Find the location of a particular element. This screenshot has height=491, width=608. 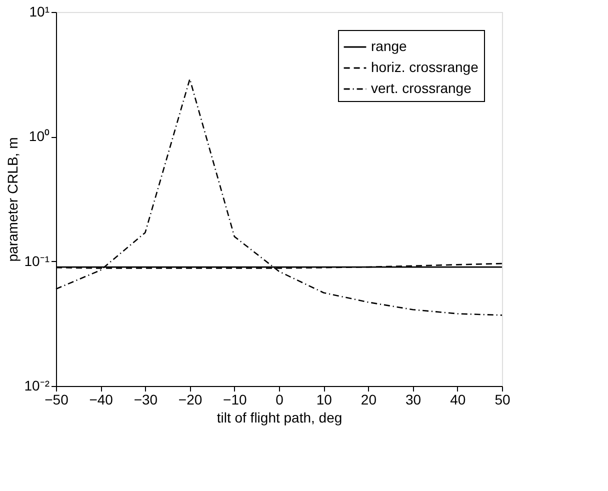

y-tick-label: 10⁻¹ is located at coordinates (37, 260).